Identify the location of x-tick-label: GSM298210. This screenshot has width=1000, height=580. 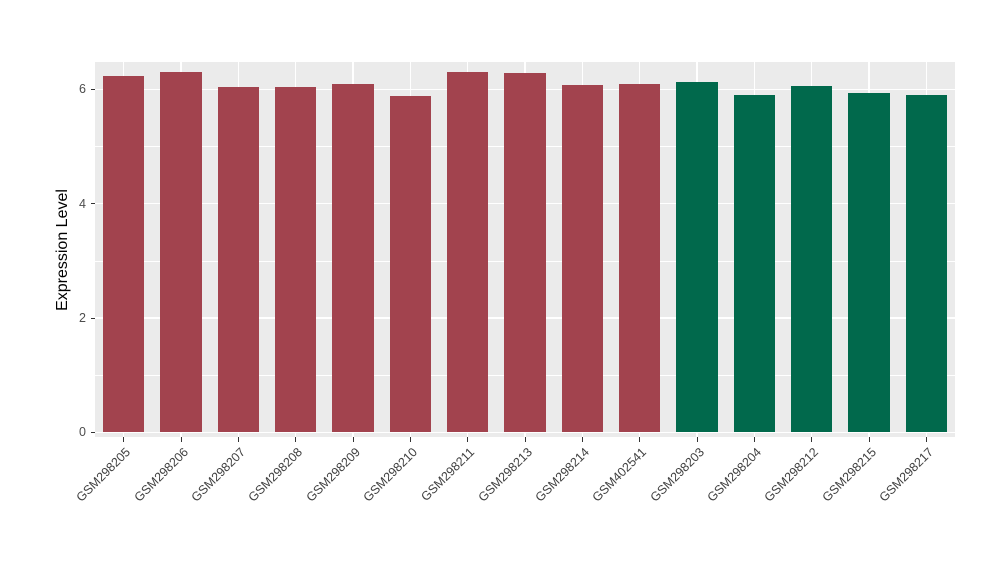
(390, 475).